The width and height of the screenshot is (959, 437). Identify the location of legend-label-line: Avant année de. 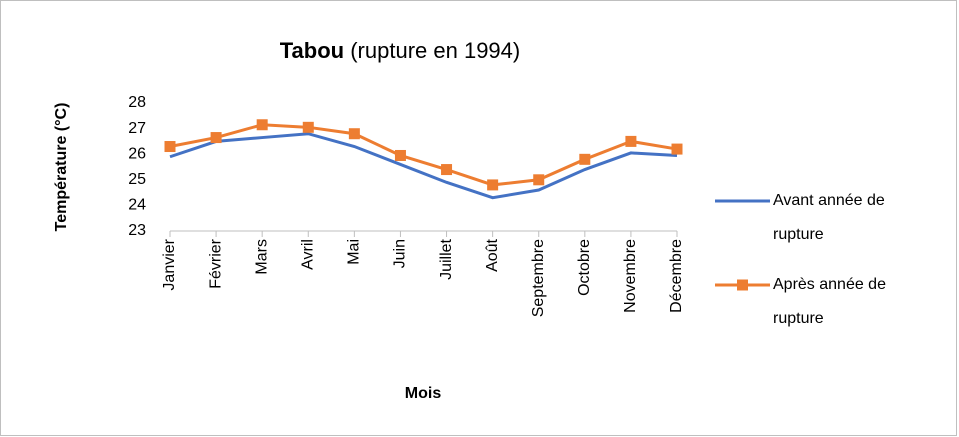
(829, 200).